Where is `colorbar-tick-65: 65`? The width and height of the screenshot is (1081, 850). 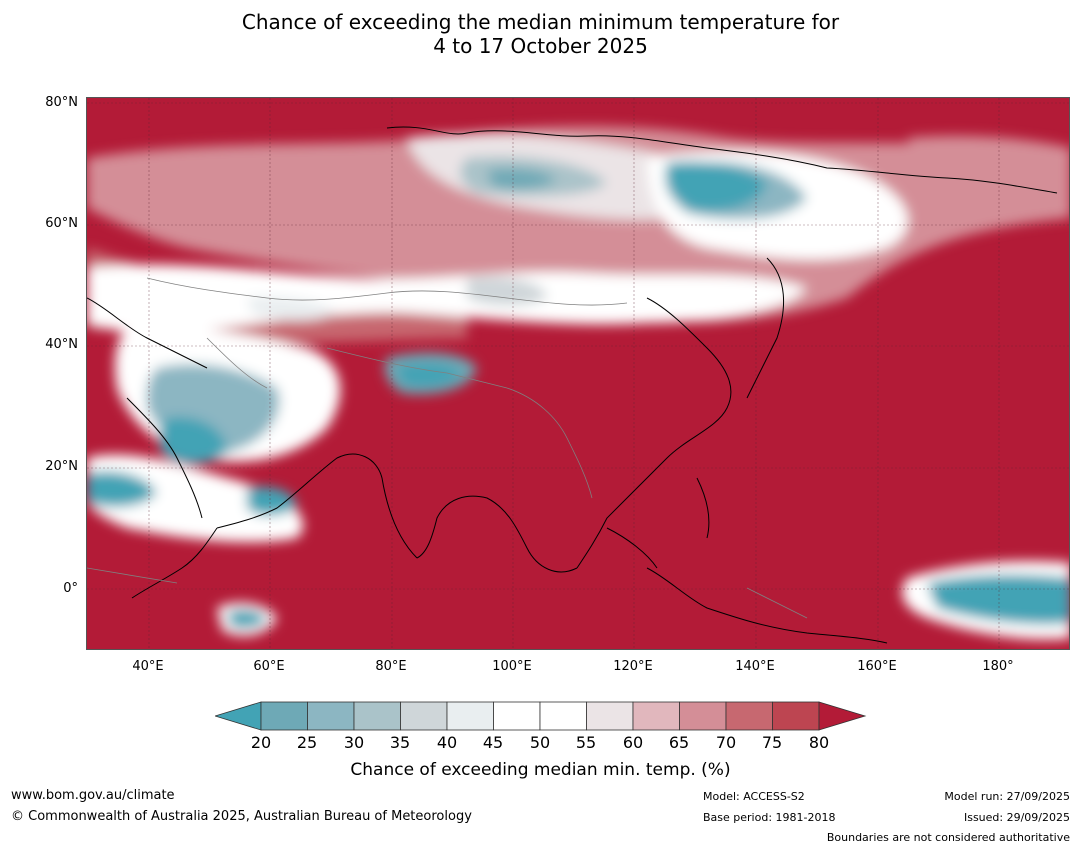 colorbar-tick-65: 65 is located at coordinates (679, 742).